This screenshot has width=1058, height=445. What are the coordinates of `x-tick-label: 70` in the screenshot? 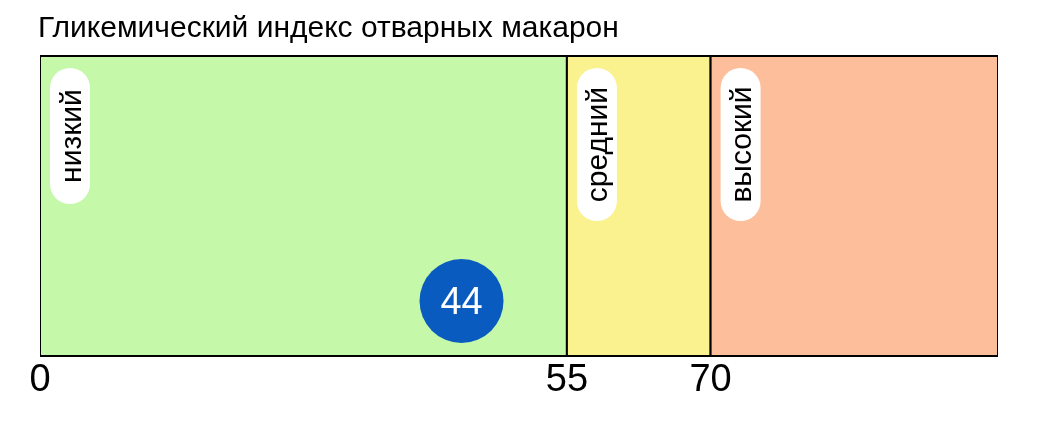 It's located at (710, 377).